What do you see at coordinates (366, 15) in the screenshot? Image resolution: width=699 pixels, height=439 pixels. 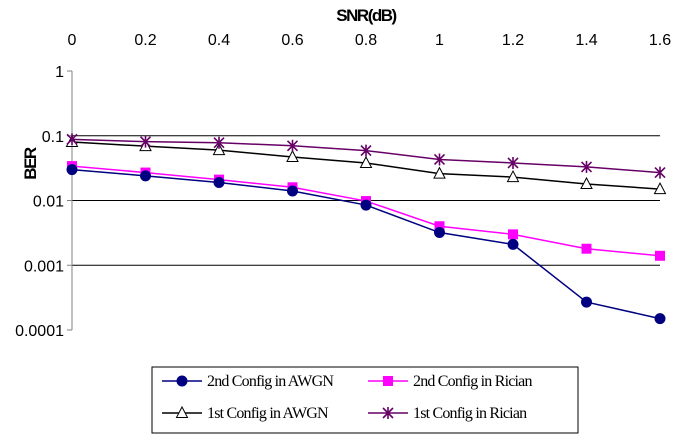 I see `x-axis-title: SNR(dB)` at bounding box center [366, 15].